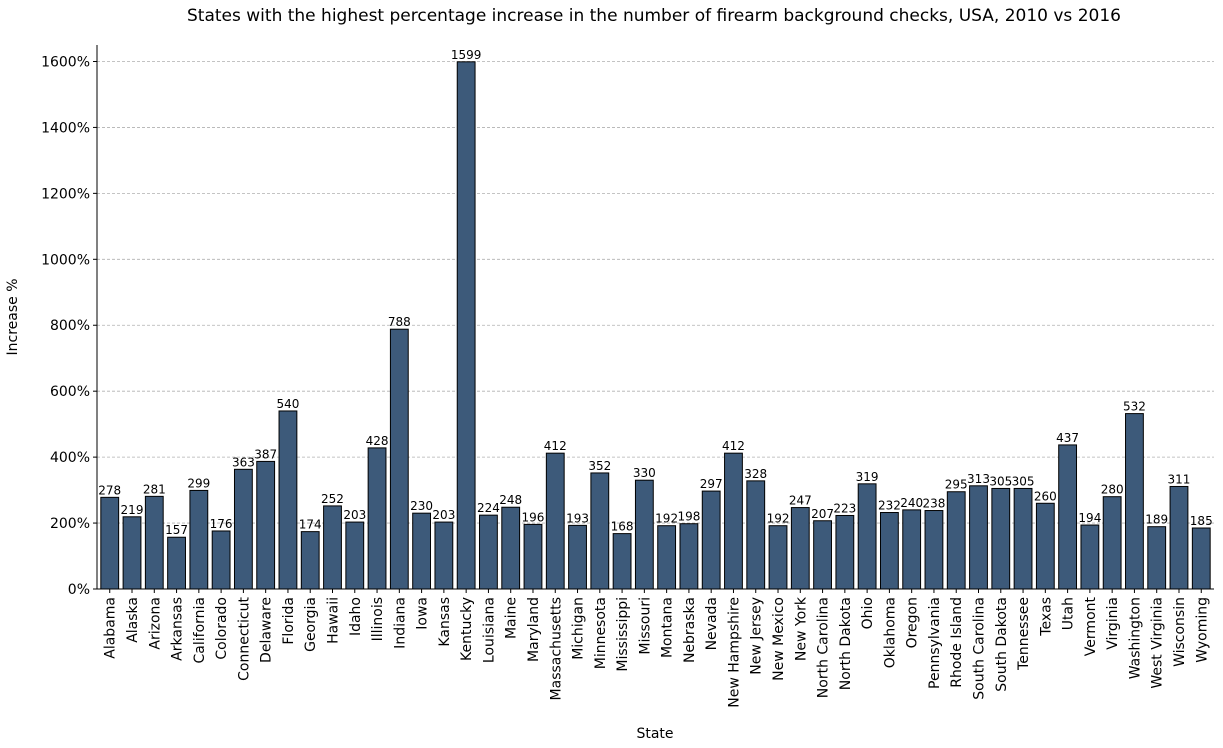  Describe the element at coordinates (1023, 538) in the screenshot. I see `bar-tennessee` at that location.